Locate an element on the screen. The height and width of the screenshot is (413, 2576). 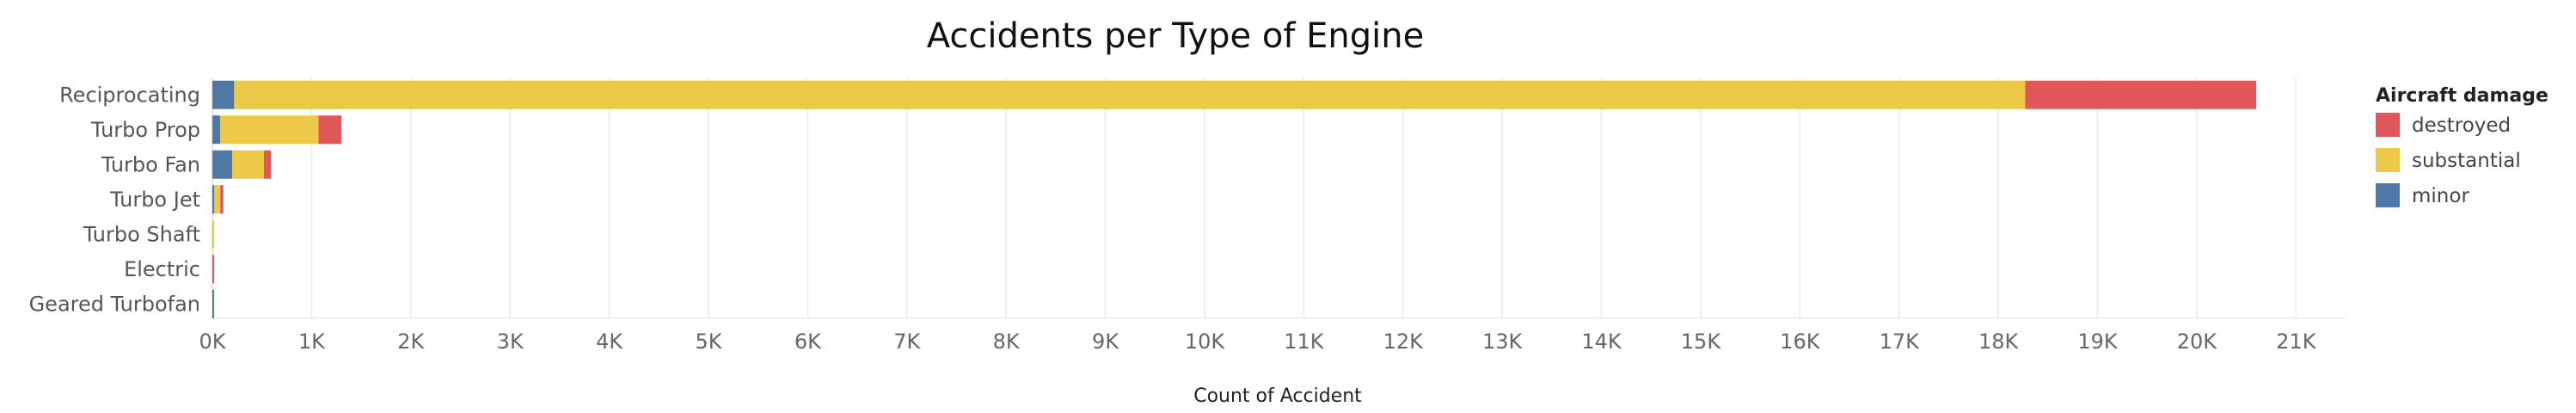
category-label: Turbo Shaft is located at coordinates (141, 234).